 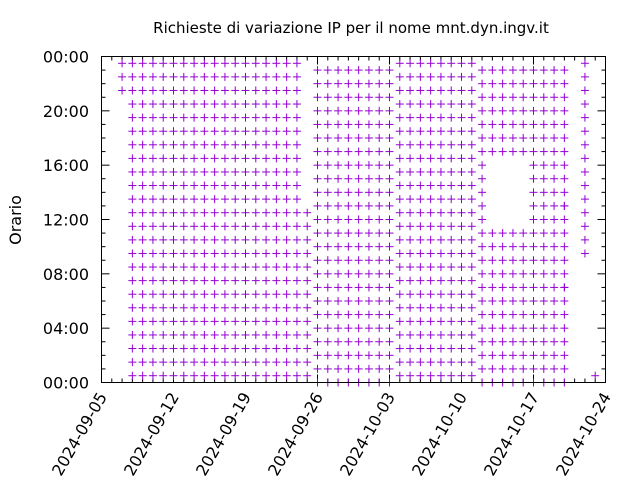 I want to click on y-tick-label: 16:00, so click(x=66, y=165).